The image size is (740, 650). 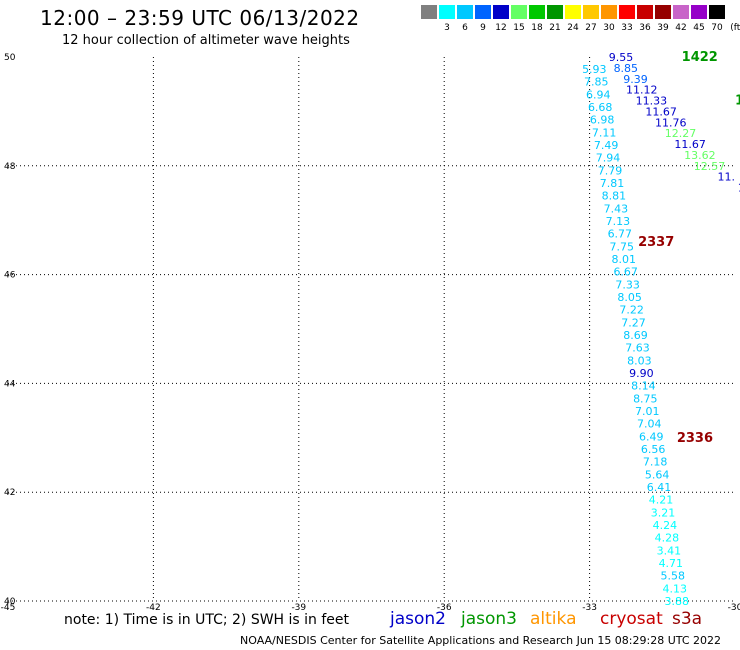 What do you see at coordinates (591, 28) in the screenshot?
I see `scale-label: 27` at bounding box center [591, 28].